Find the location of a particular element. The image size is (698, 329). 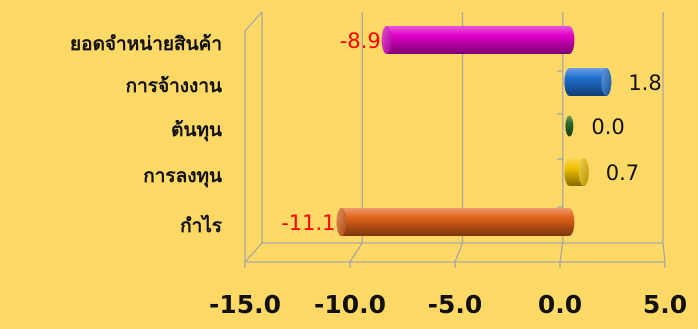

x-tick-label: -15.0 is located at coordinates (245, 304).